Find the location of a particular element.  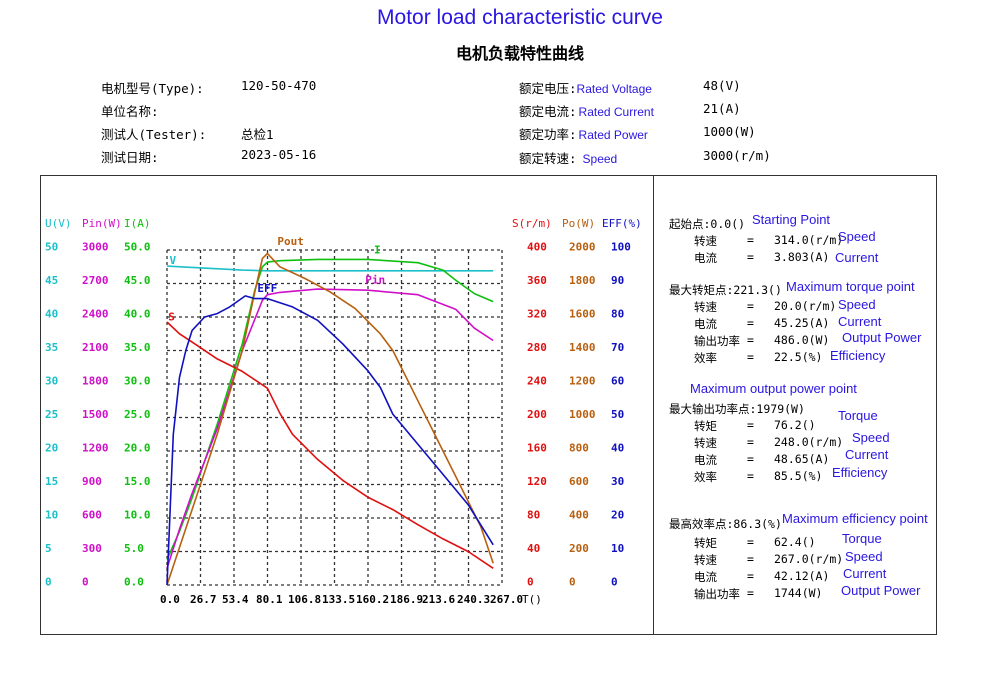

result-row-value: 42.12(A) is located at coordinates (802, 576).